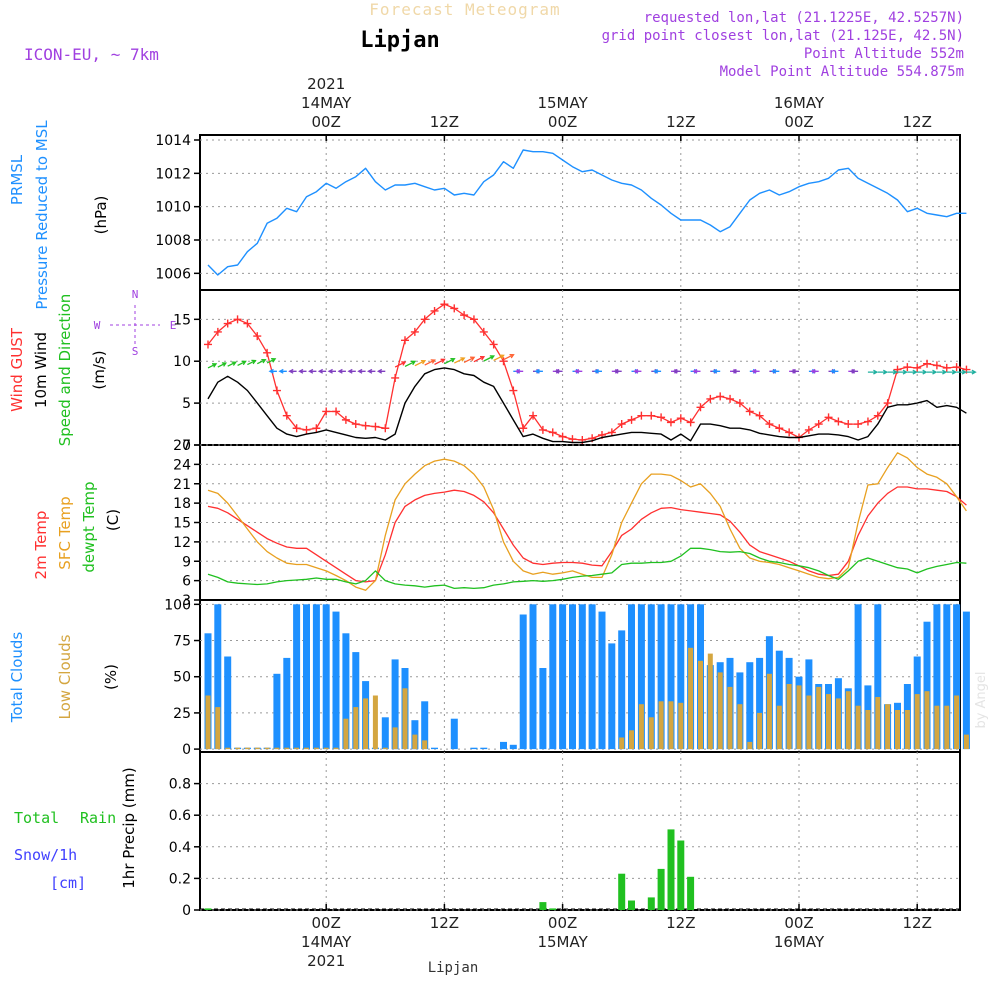  What do you see at coordinates (17, 369) in the screenshot?
I see `wind-gust-label: Wind GUST` at bounding box center [17, 369].